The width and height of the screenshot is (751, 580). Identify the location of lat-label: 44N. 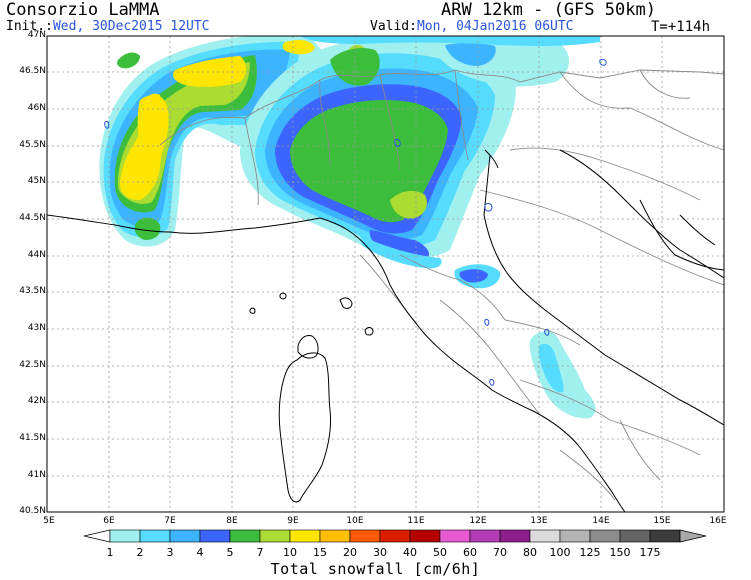
(36, 255).